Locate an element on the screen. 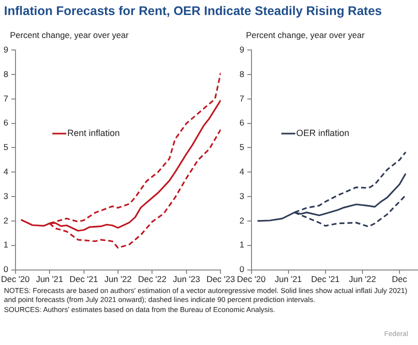  x-tick-label: Dec '22 is located at coordinates (152, 279).